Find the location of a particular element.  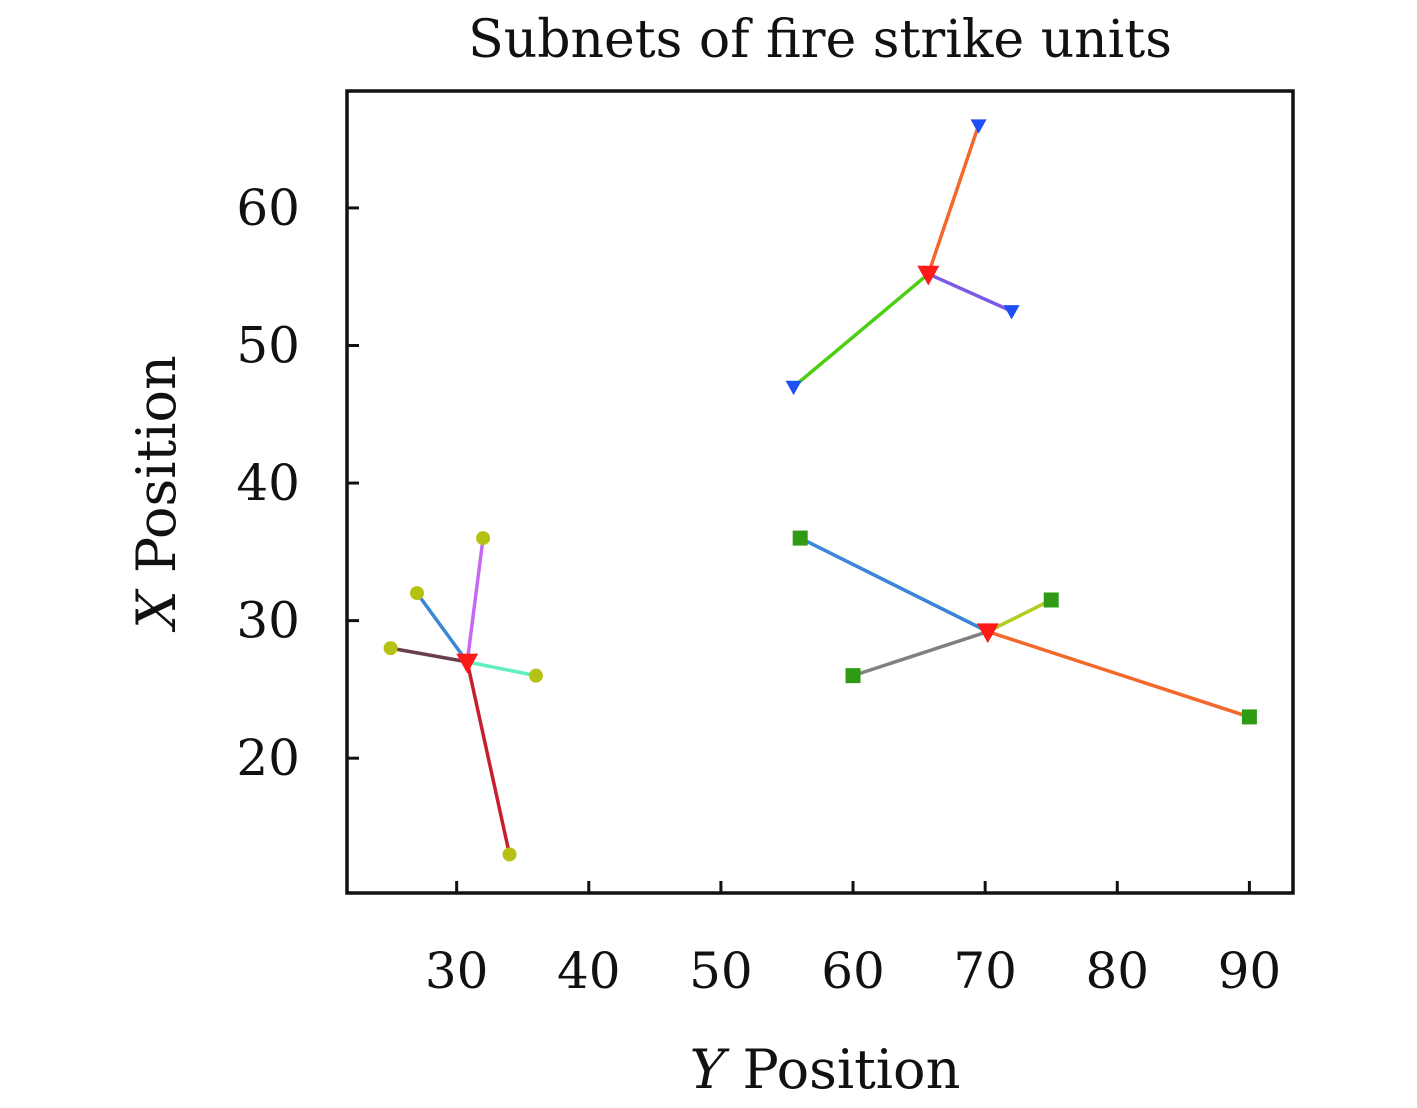

x-tick-label: 70 is located at coordinates (985, 971).